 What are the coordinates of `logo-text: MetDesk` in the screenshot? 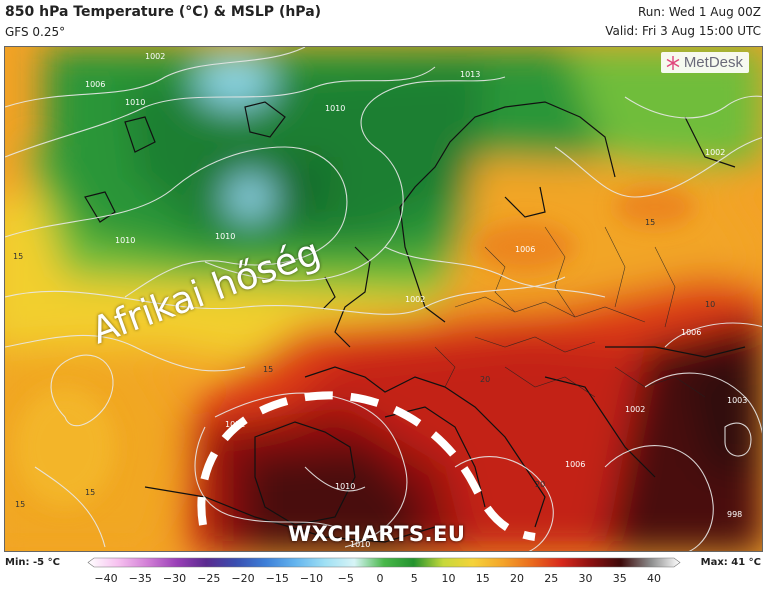 It's located at (713, 62).